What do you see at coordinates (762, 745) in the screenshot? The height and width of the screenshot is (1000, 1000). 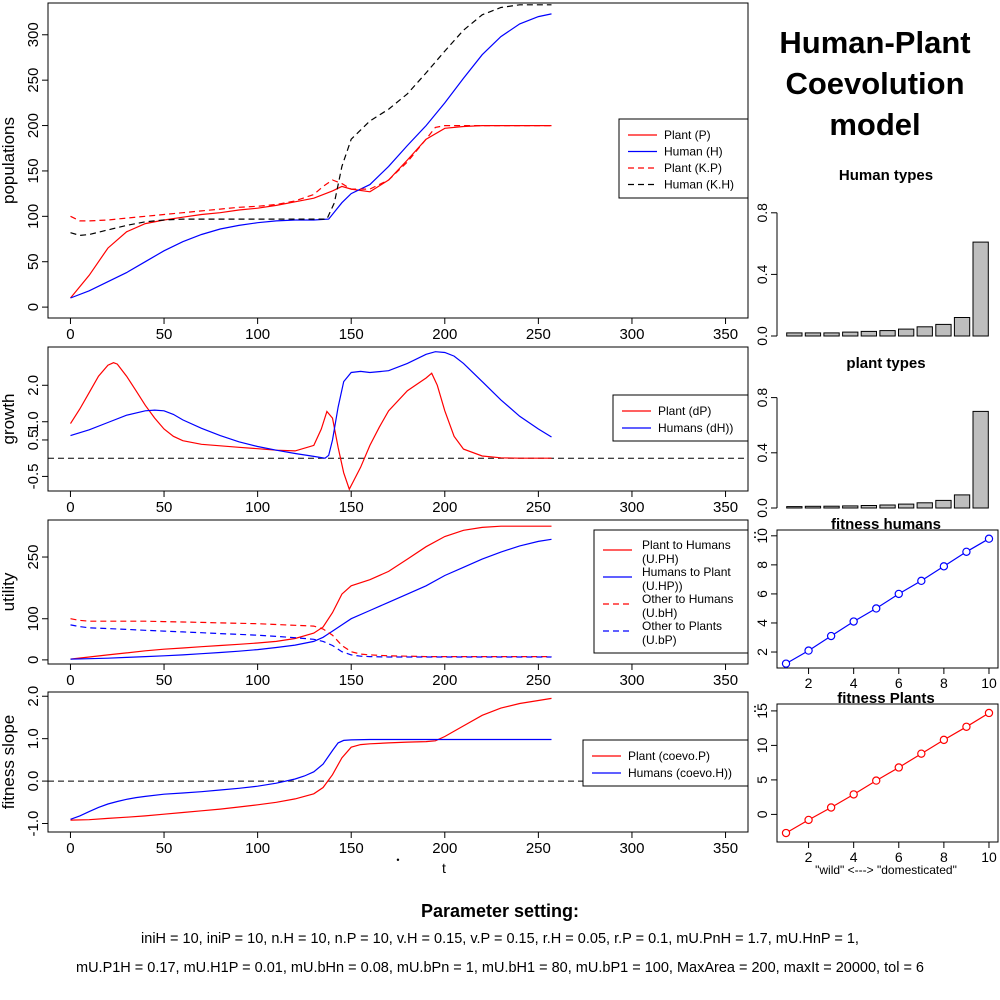 I see `fitness-plants-ytick-label: 10` at bounding box center [762, 745].